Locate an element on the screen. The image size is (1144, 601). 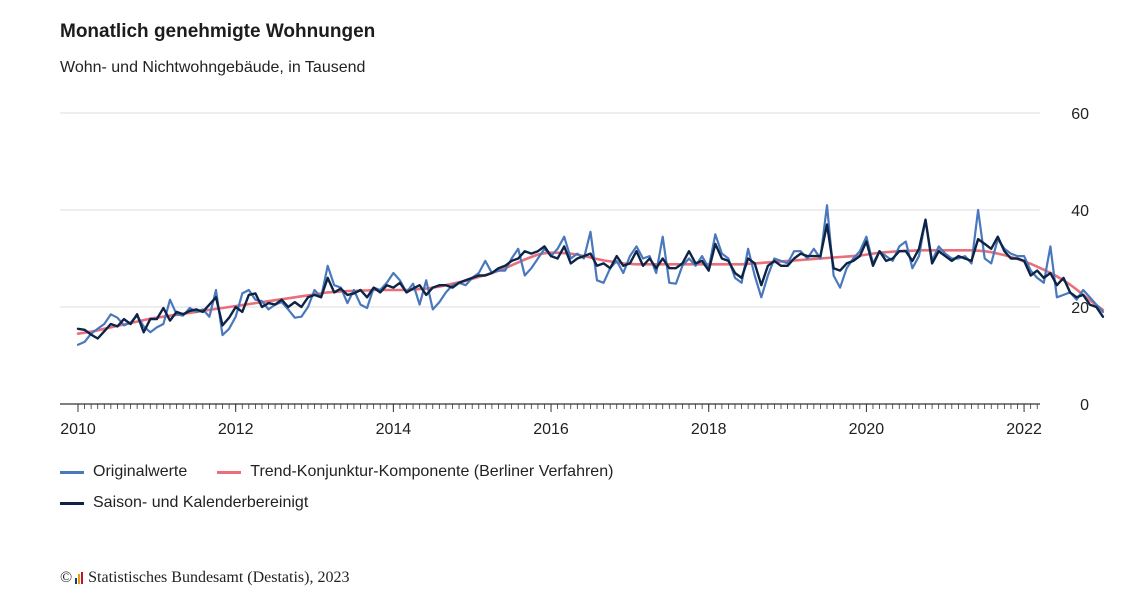
y-tick-label-0: 0 is located at coordinates (1084, 405).